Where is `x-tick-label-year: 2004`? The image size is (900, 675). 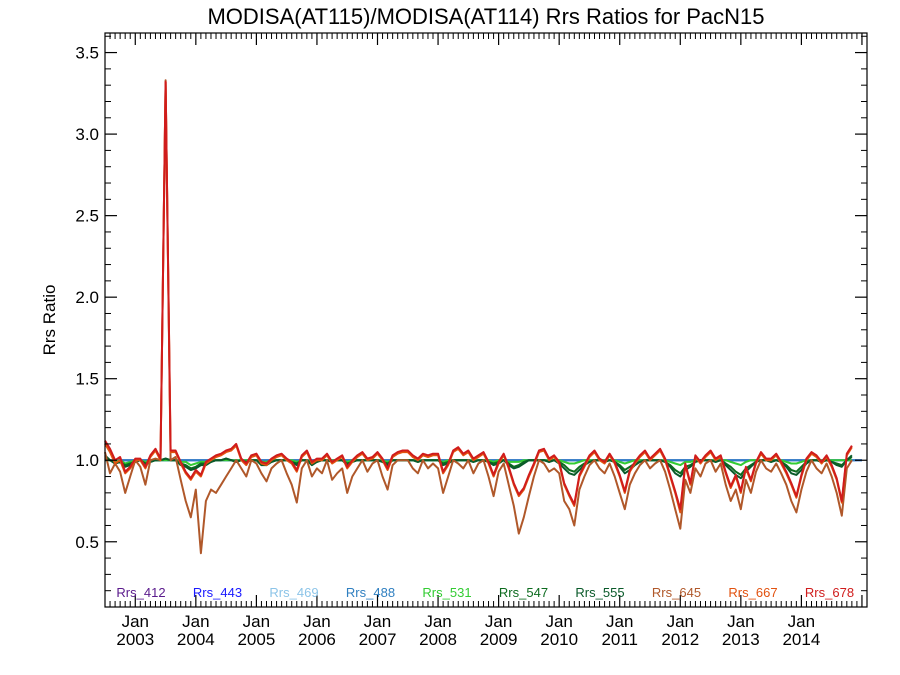 x-tick-label-year: 2004 is located at coordinates (196, 639).